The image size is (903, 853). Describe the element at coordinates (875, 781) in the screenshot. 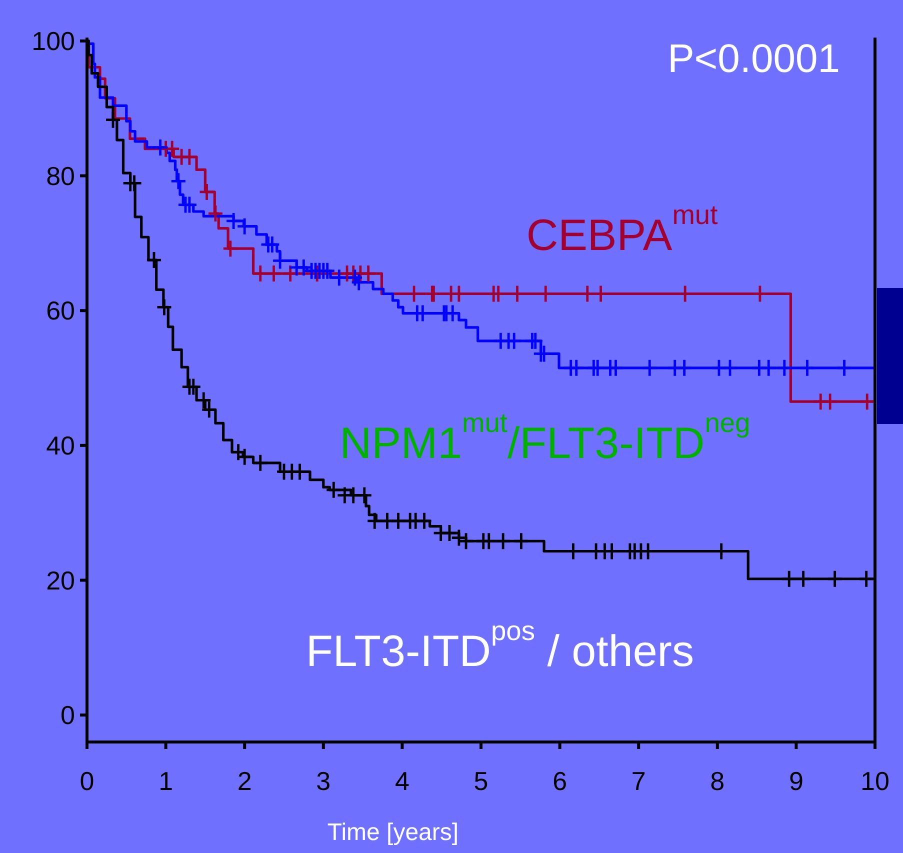

I see `x-tick-label: 10` at that location.